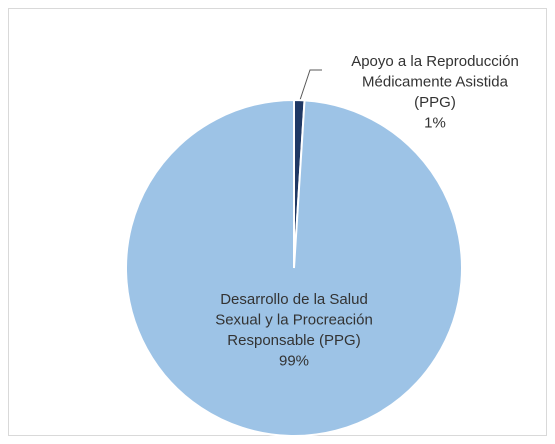 This screenshot has height=444, width=555. What do you see at coordinates (435, 122) in the screenshot?
I see `value-label: 1%` at bounding box center [435, 122].